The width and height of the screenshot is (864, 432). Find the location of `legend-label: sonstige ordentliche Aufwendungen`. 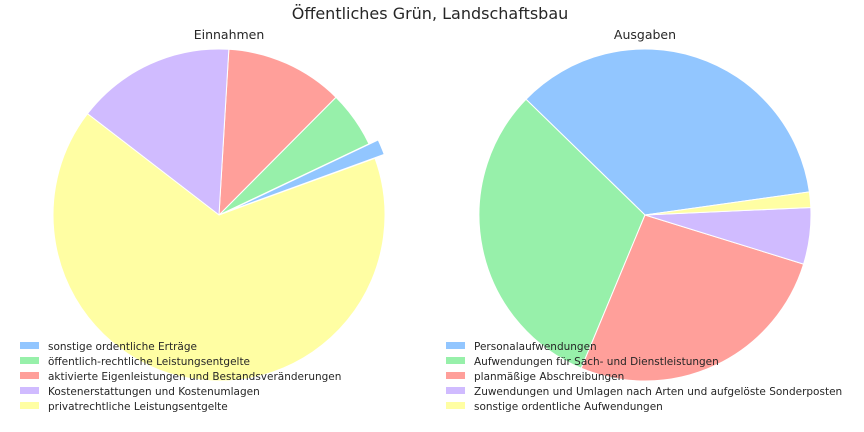

legend-label: sonstige ordentliche Aufwendungen is located at coordinates (568, 407).